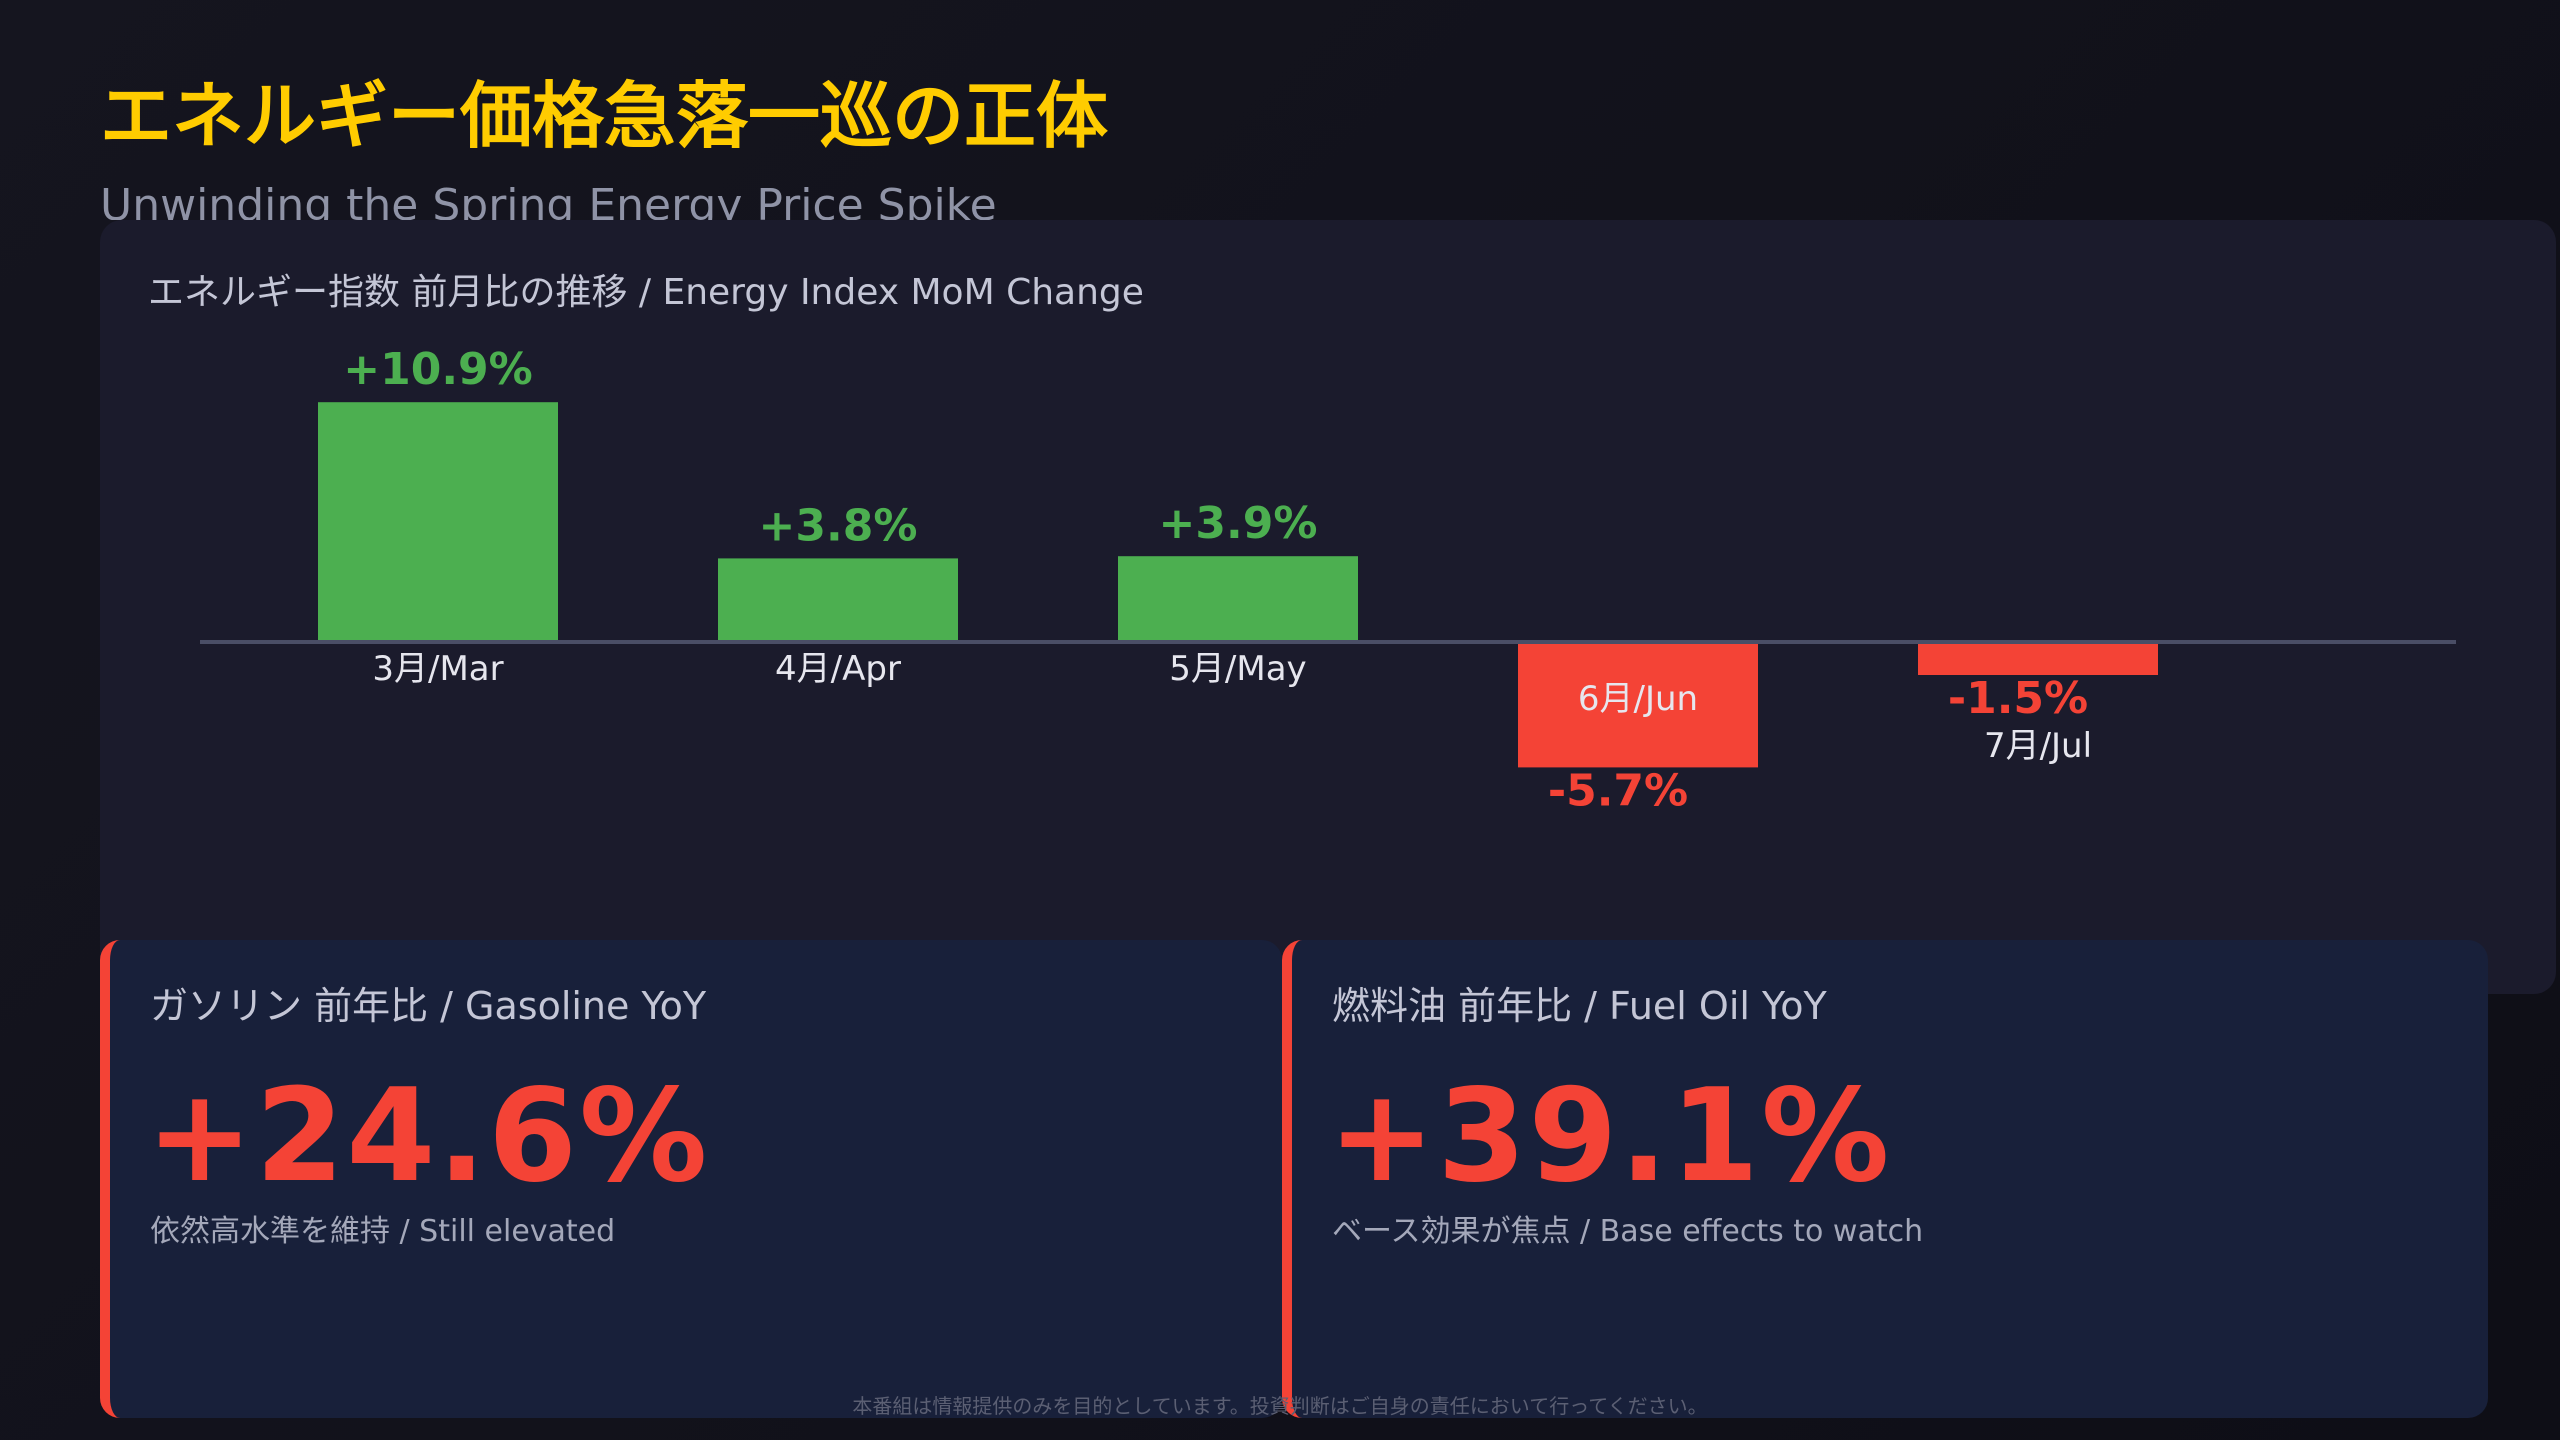  I want to click on bar-value-label: +10.9%, so click(438, 369).